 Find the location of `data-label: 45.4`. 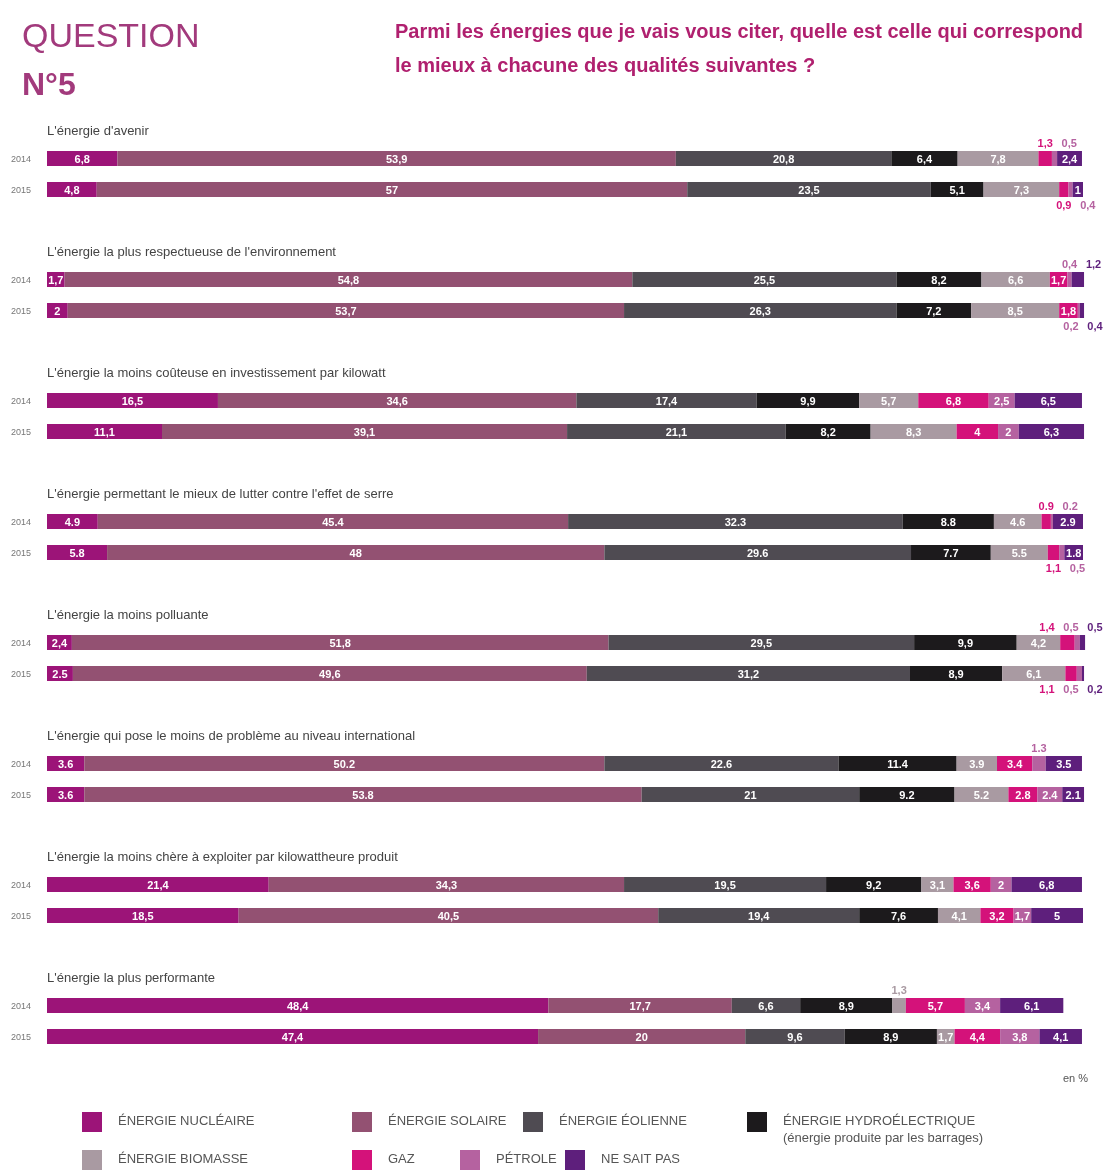

data-label: 45.4 is located at coordinates (333, 521).